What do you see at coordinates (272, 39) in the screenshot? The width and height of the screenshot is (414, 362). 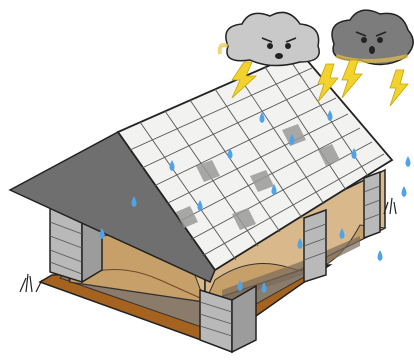 I see `angry-cloud-icon` at bounding box center [272, 39].